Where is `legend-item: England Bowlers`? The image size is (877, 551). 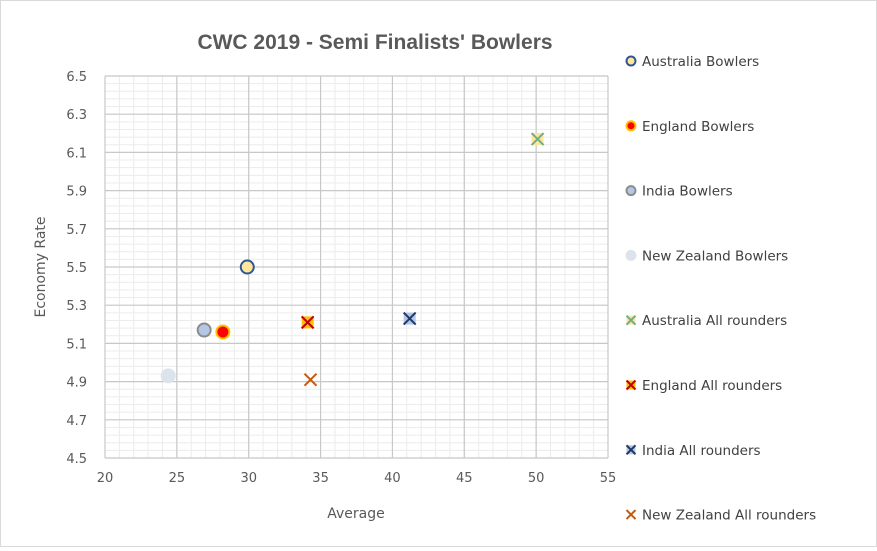
legend-item: England Bowlers is located at coordinates (689, 127).